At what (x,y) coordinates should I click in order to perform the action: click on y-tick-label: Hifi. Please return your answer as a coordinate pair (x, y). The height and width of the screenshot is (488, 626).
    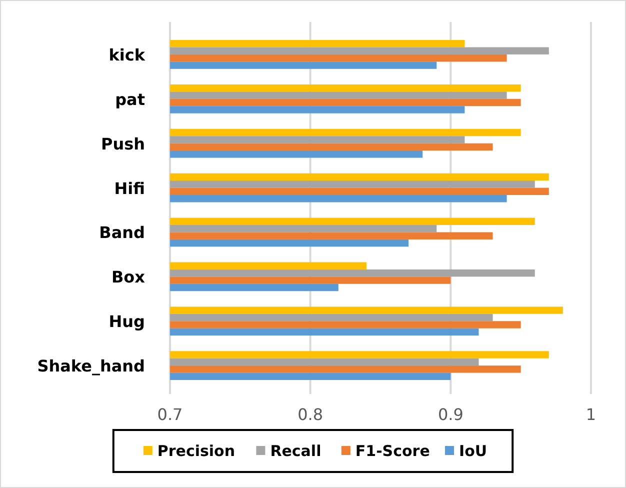
    Looking at the image, I should click on (129, 188).